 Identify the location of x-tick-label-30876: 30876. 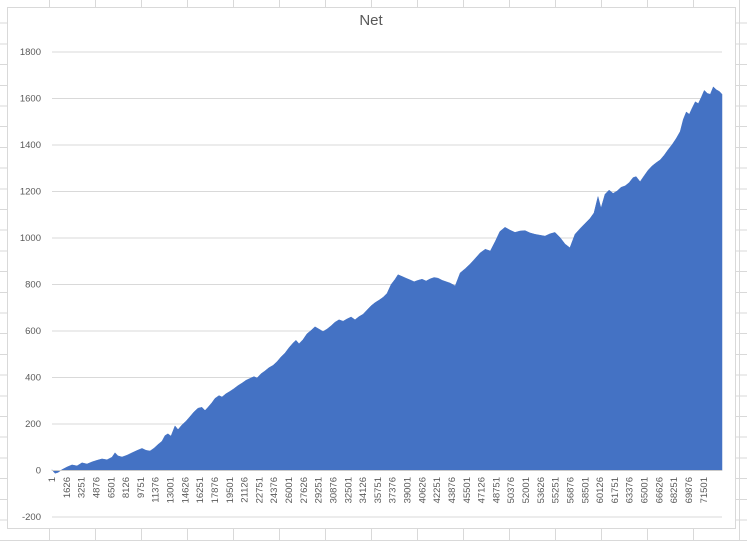
(333, 490).